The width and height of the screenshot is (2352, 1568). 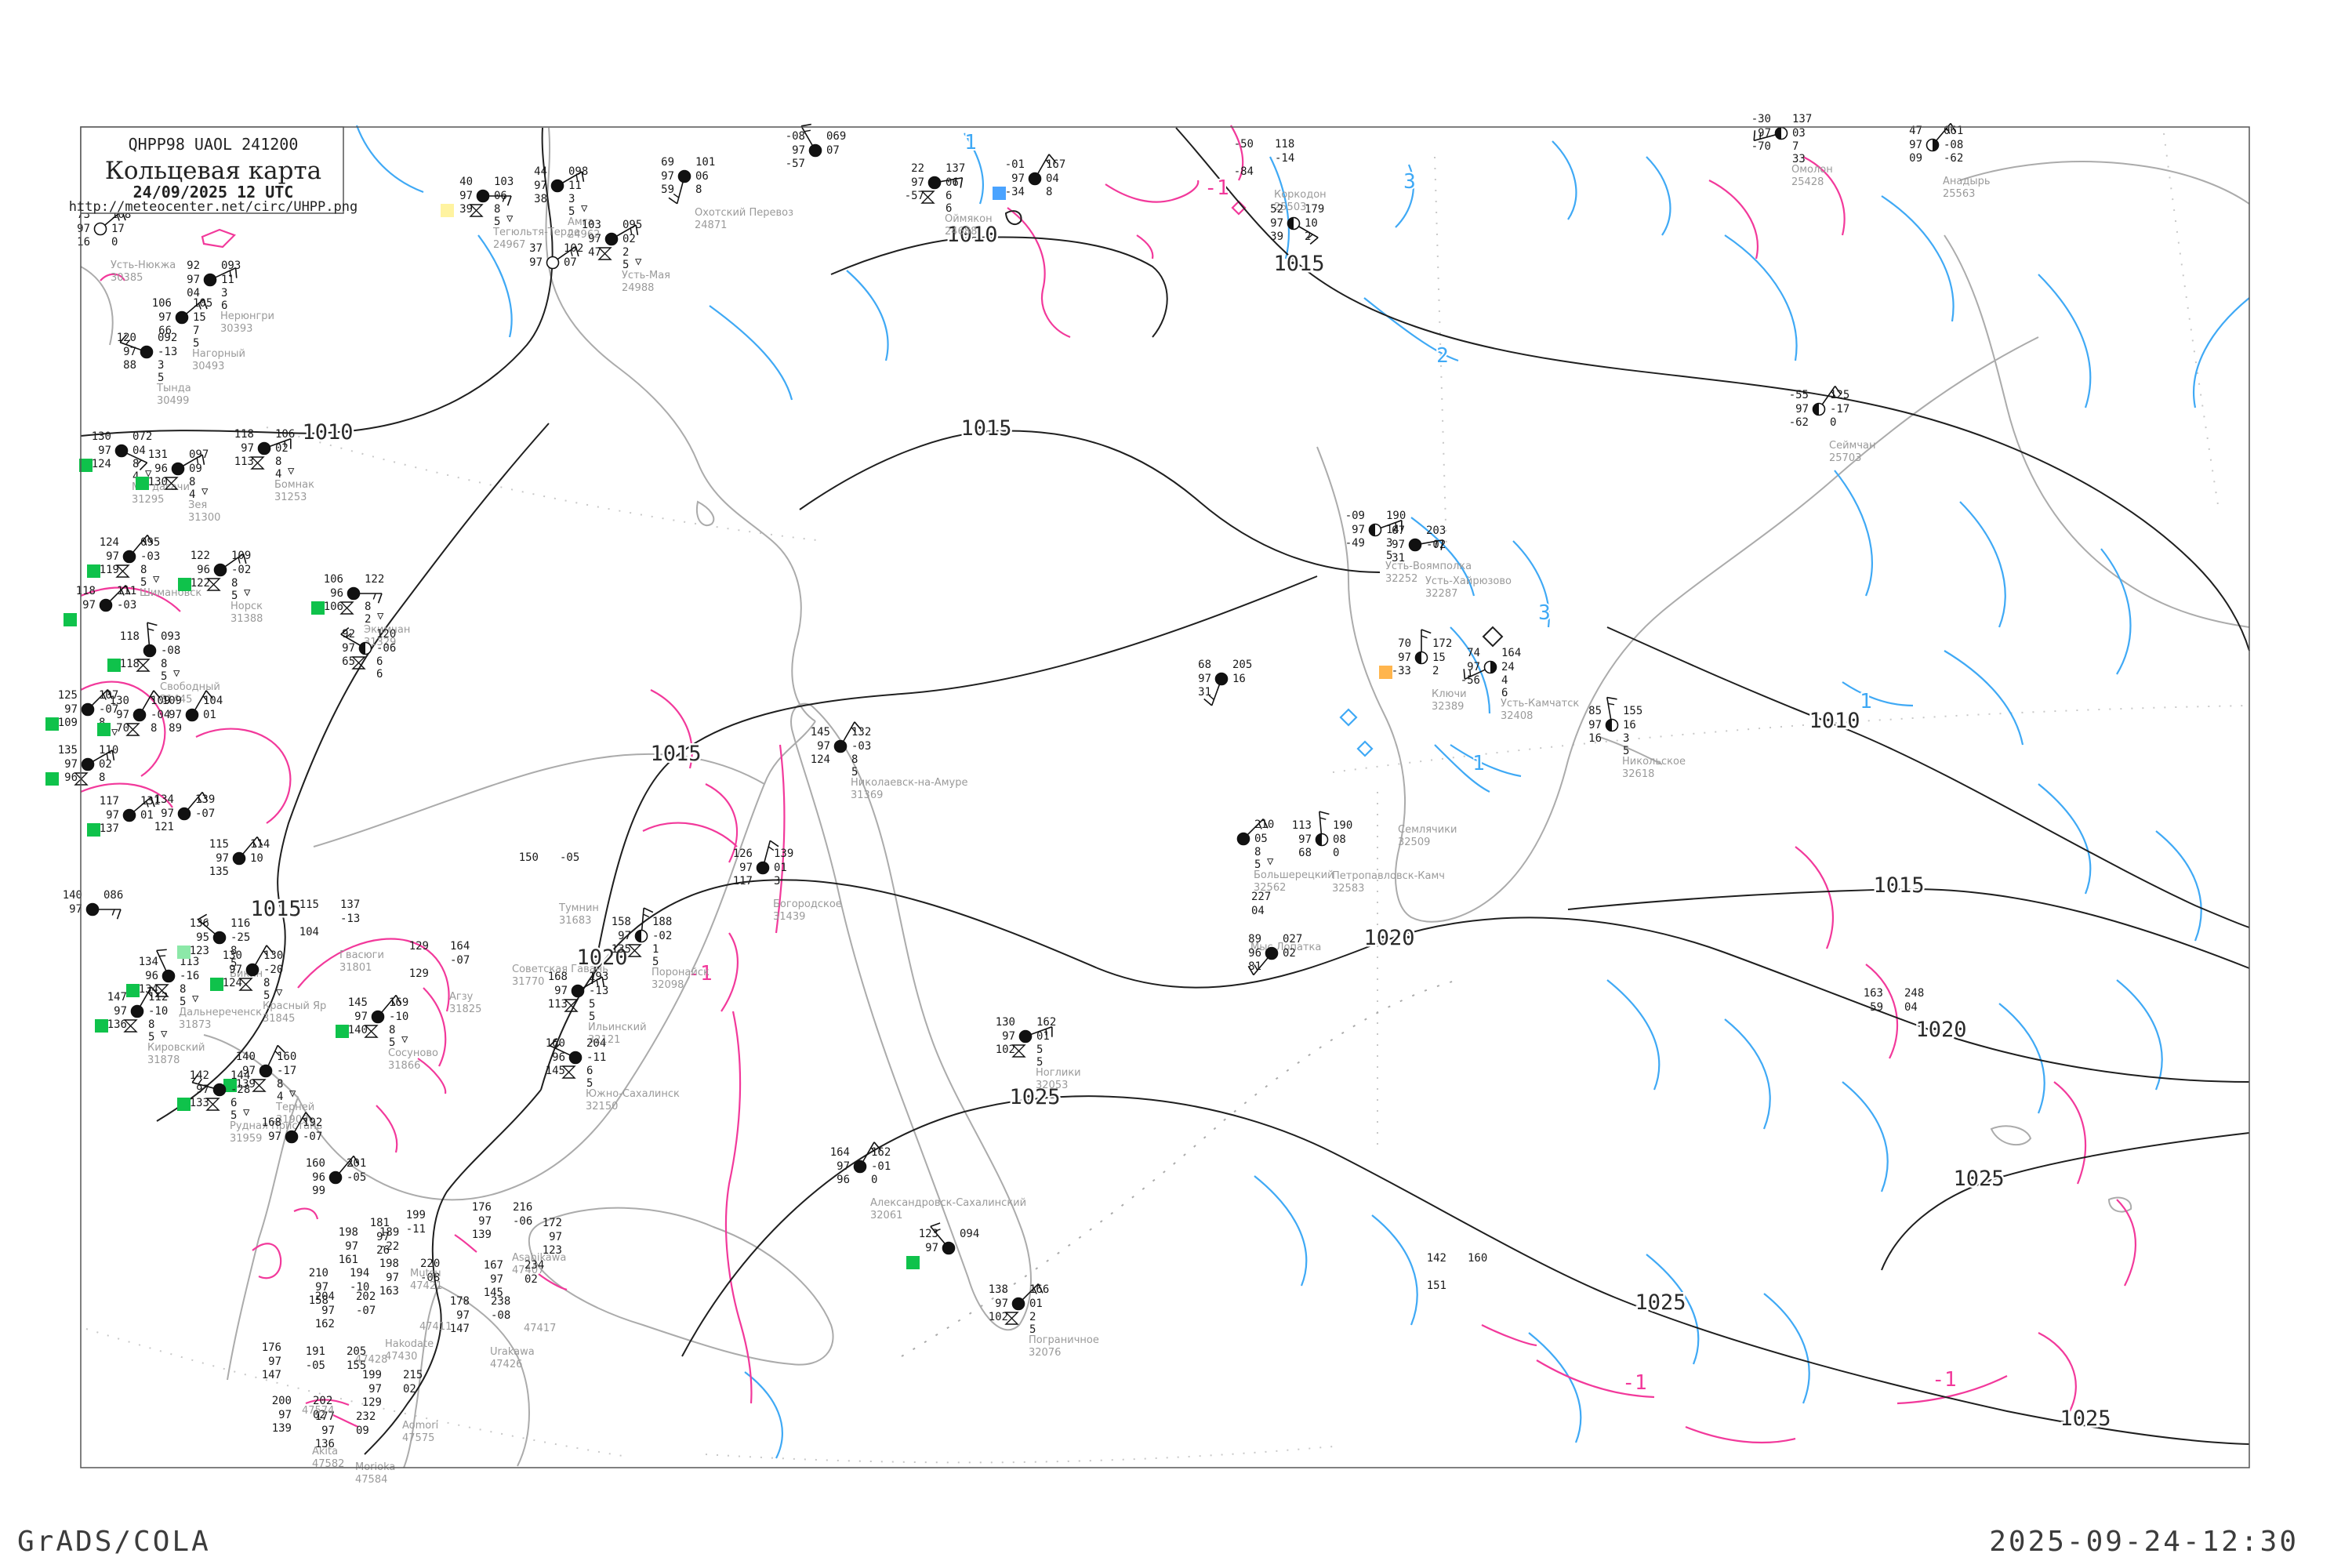 I want to click on station-value-right: 092, so click(x=167, y=338).